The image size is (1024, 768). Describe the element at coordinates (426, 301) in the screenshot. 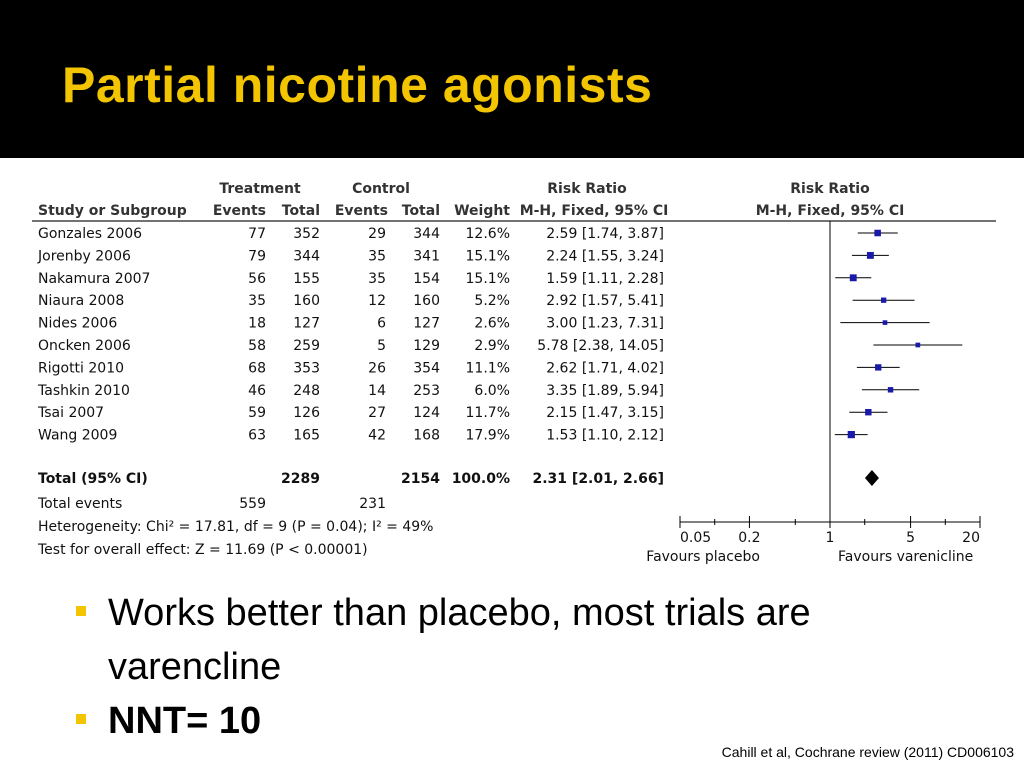

I see `control-total: 160` at that location.